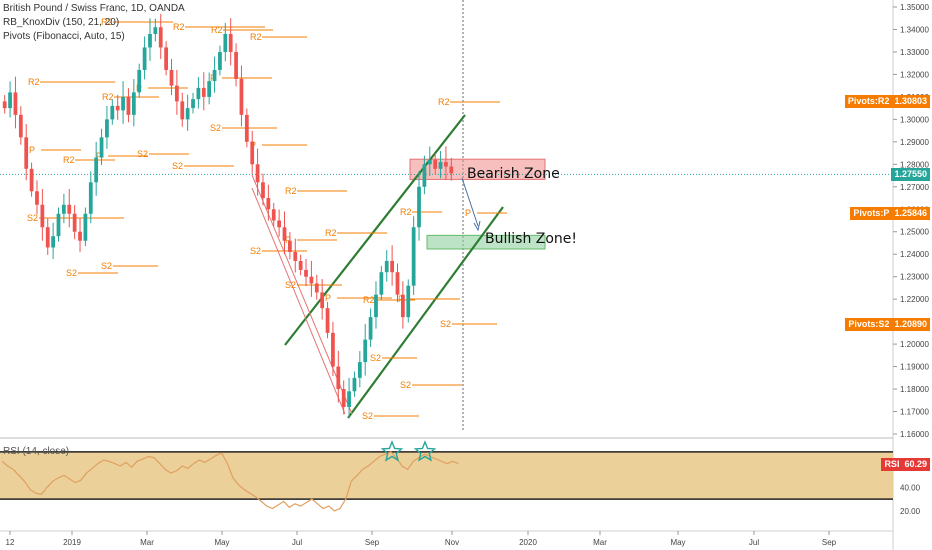 The image size is (932, 550). What do you see at coordinates (914, 367) in the screenshot?
I see `price-tick-label: 1.19000` at bounding box center [914, 367].